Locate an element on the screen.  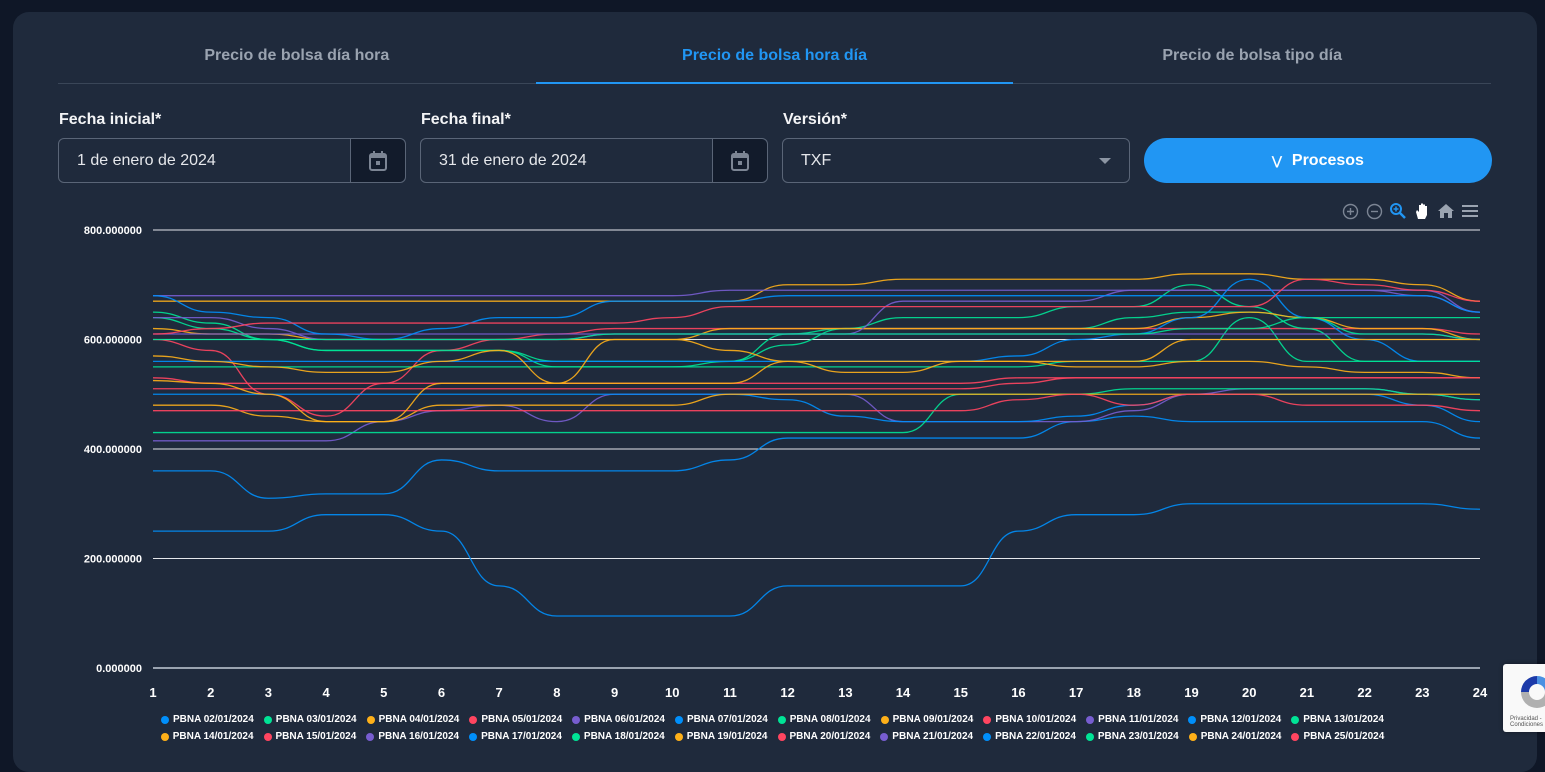
tab-precio-hora-dia: Precio de bolsa hora día is located at coordinates (774, 60).